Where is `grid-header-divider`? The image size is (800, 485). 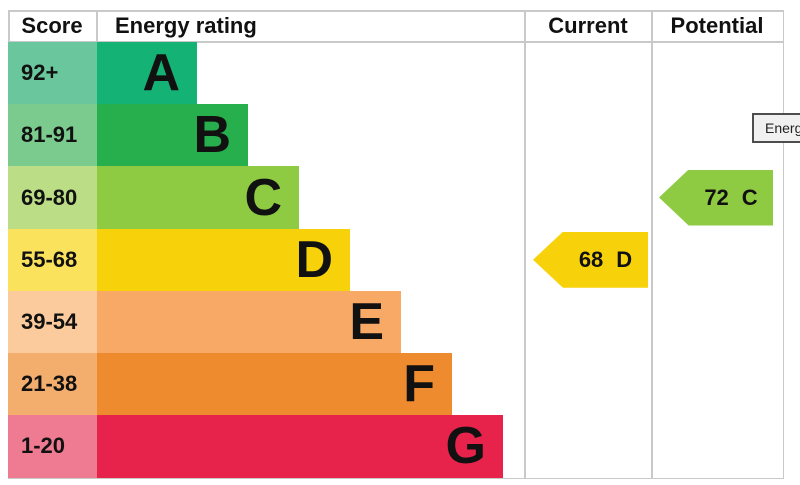 grid-header-divider is located at coordinates (396, 42).